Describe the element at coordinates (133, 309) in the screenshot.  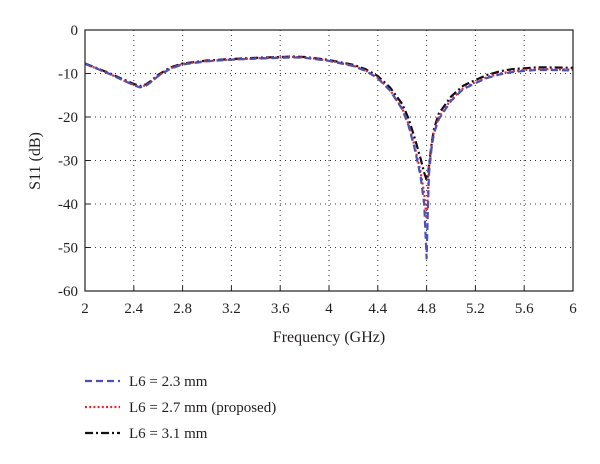
I see `x-tick-label: 2.4` at that location.